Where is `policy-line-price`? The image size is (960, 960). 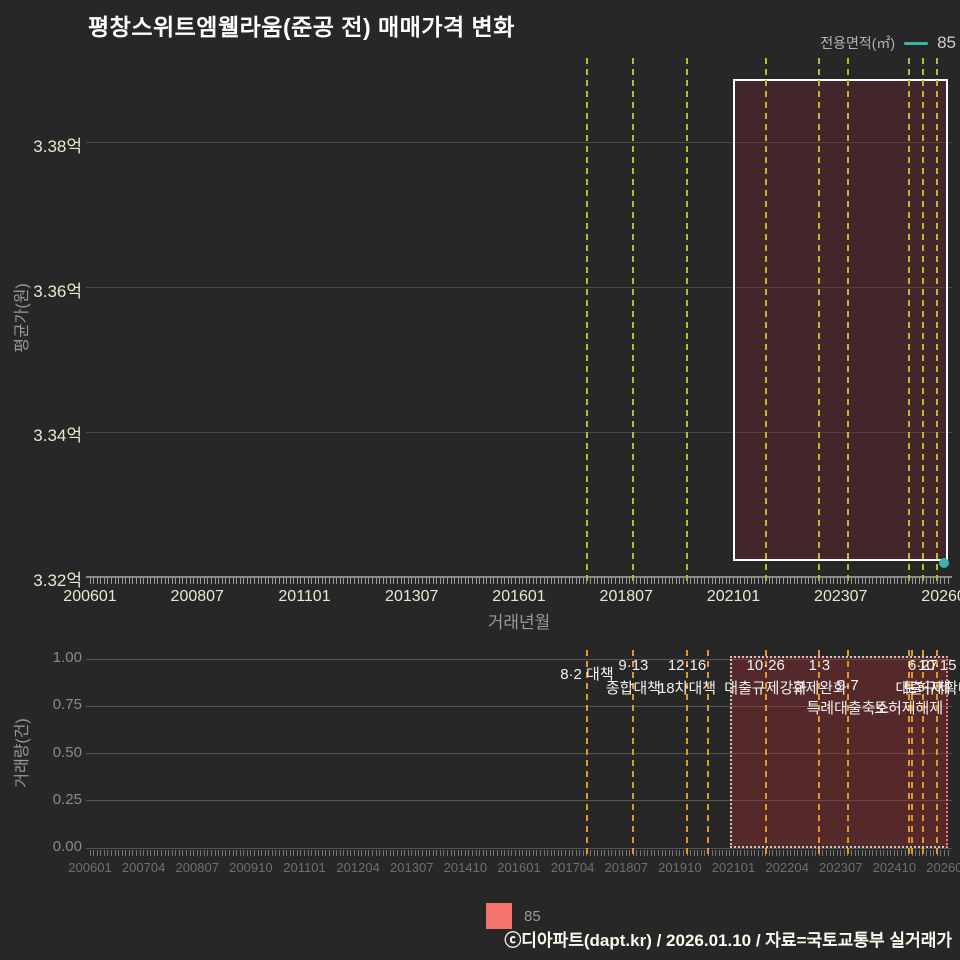
policy-line-price is located at coordinates (633, 321).